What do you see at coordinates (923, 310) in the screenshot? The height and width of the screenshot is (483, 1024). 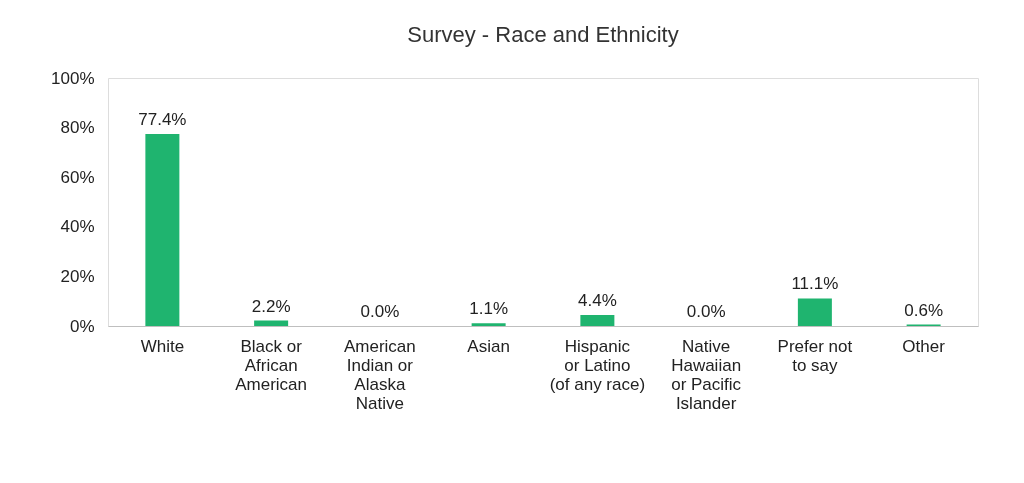 I see `data-label: 0.6%` at bounding box center [923, 310].